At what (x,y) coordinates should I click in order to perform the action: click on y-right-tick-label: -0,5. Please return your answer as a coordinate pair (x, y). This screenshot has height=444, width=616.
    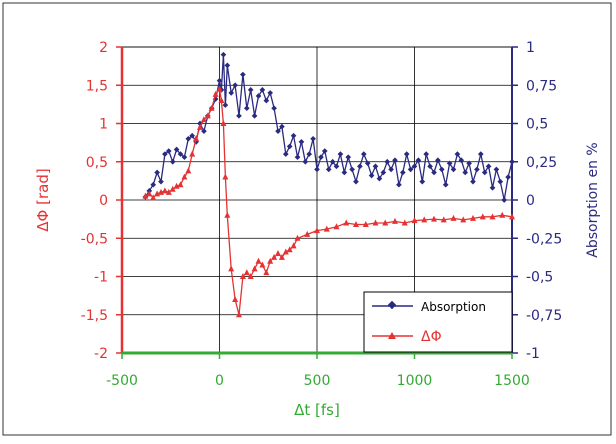
    Looking at the image, I should click on (539, 278).